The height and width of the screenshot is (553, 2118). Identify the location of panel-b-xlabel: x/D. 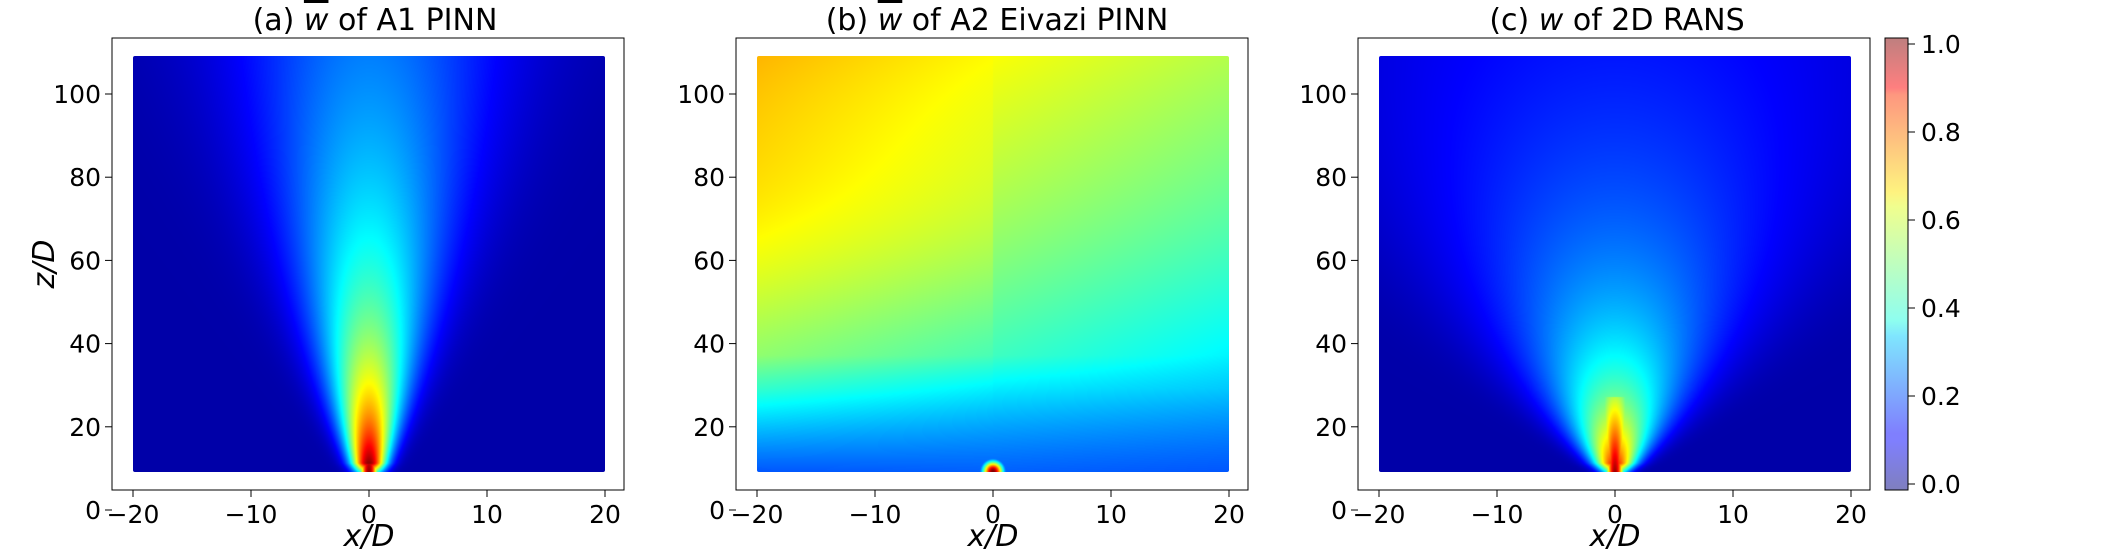
(993, 536).